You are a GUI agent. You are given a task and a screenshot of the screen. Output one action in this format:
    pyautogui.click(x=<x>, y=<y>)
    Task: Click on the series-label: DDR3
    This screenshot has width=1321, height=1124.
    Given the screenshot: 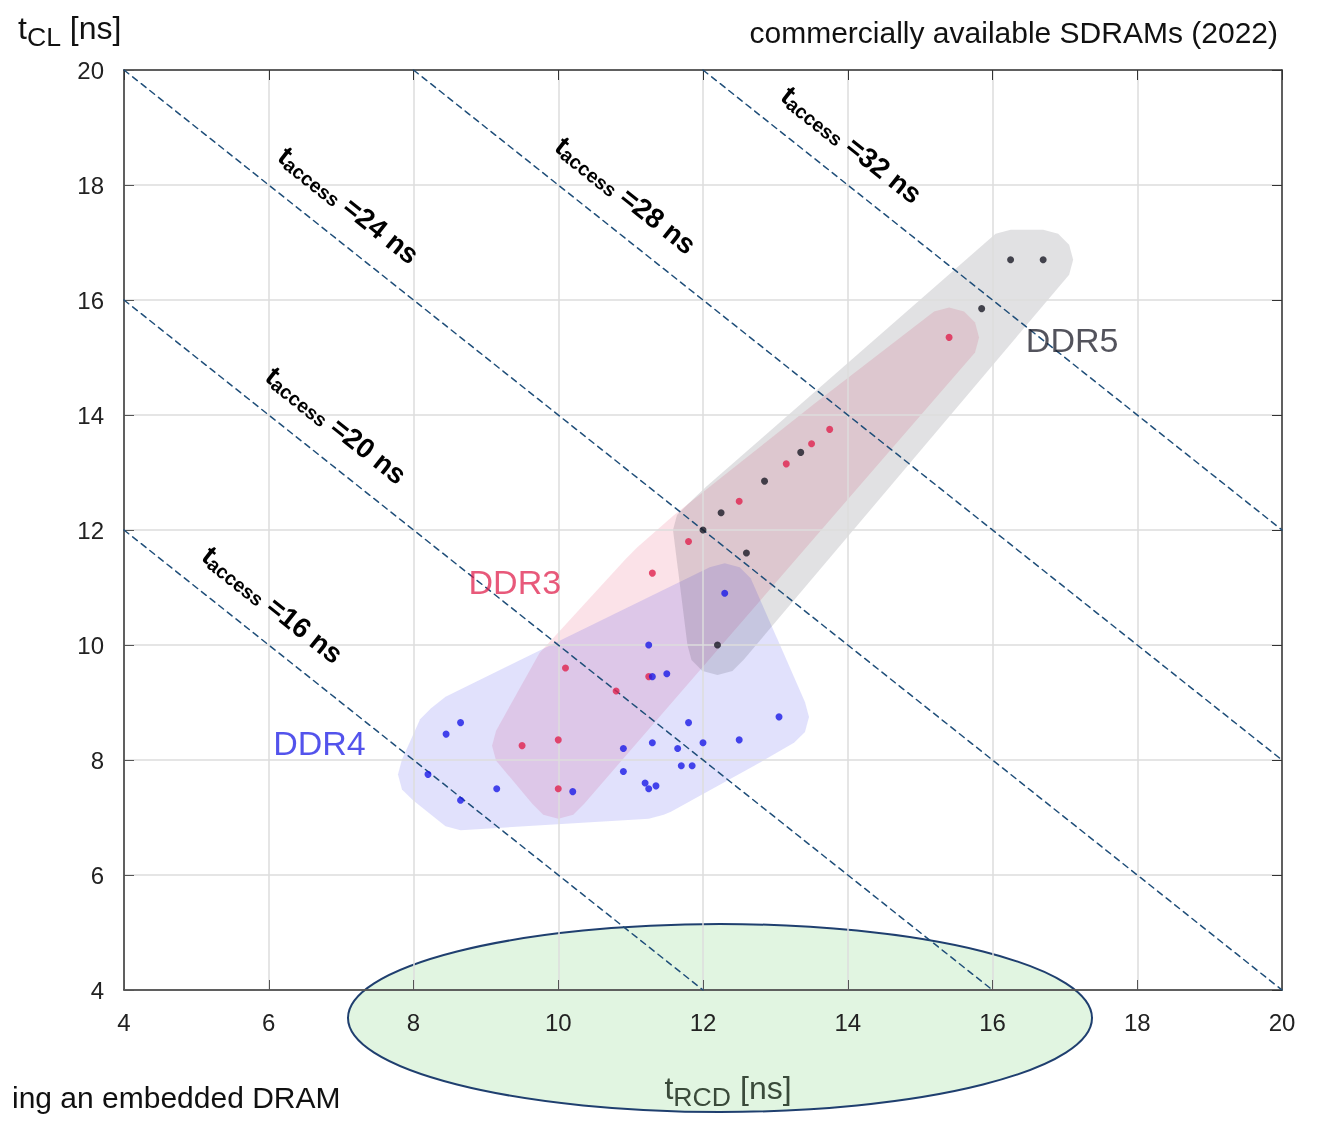 What is the action you would take?
    pyautogui.click(x=515, y=581)
    